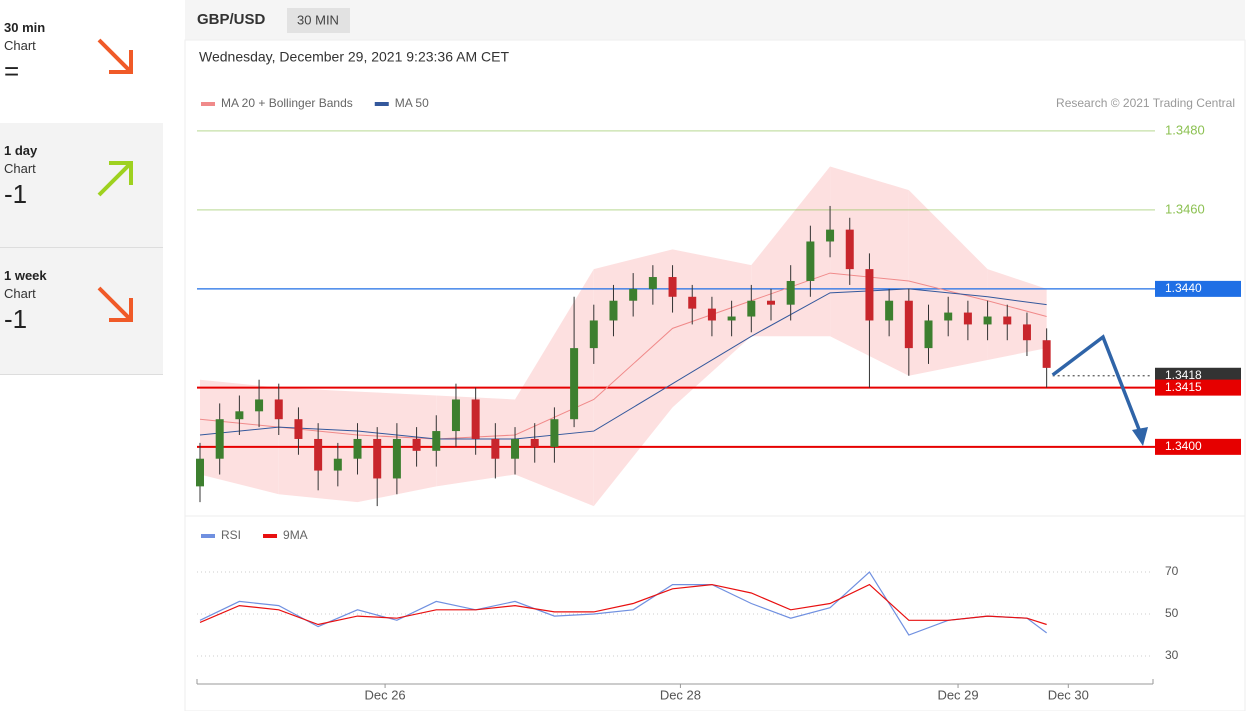  What do you see at coordinates (623, 364) in the screenshot?
I see `ma-line` at bounding box center [623, 364].